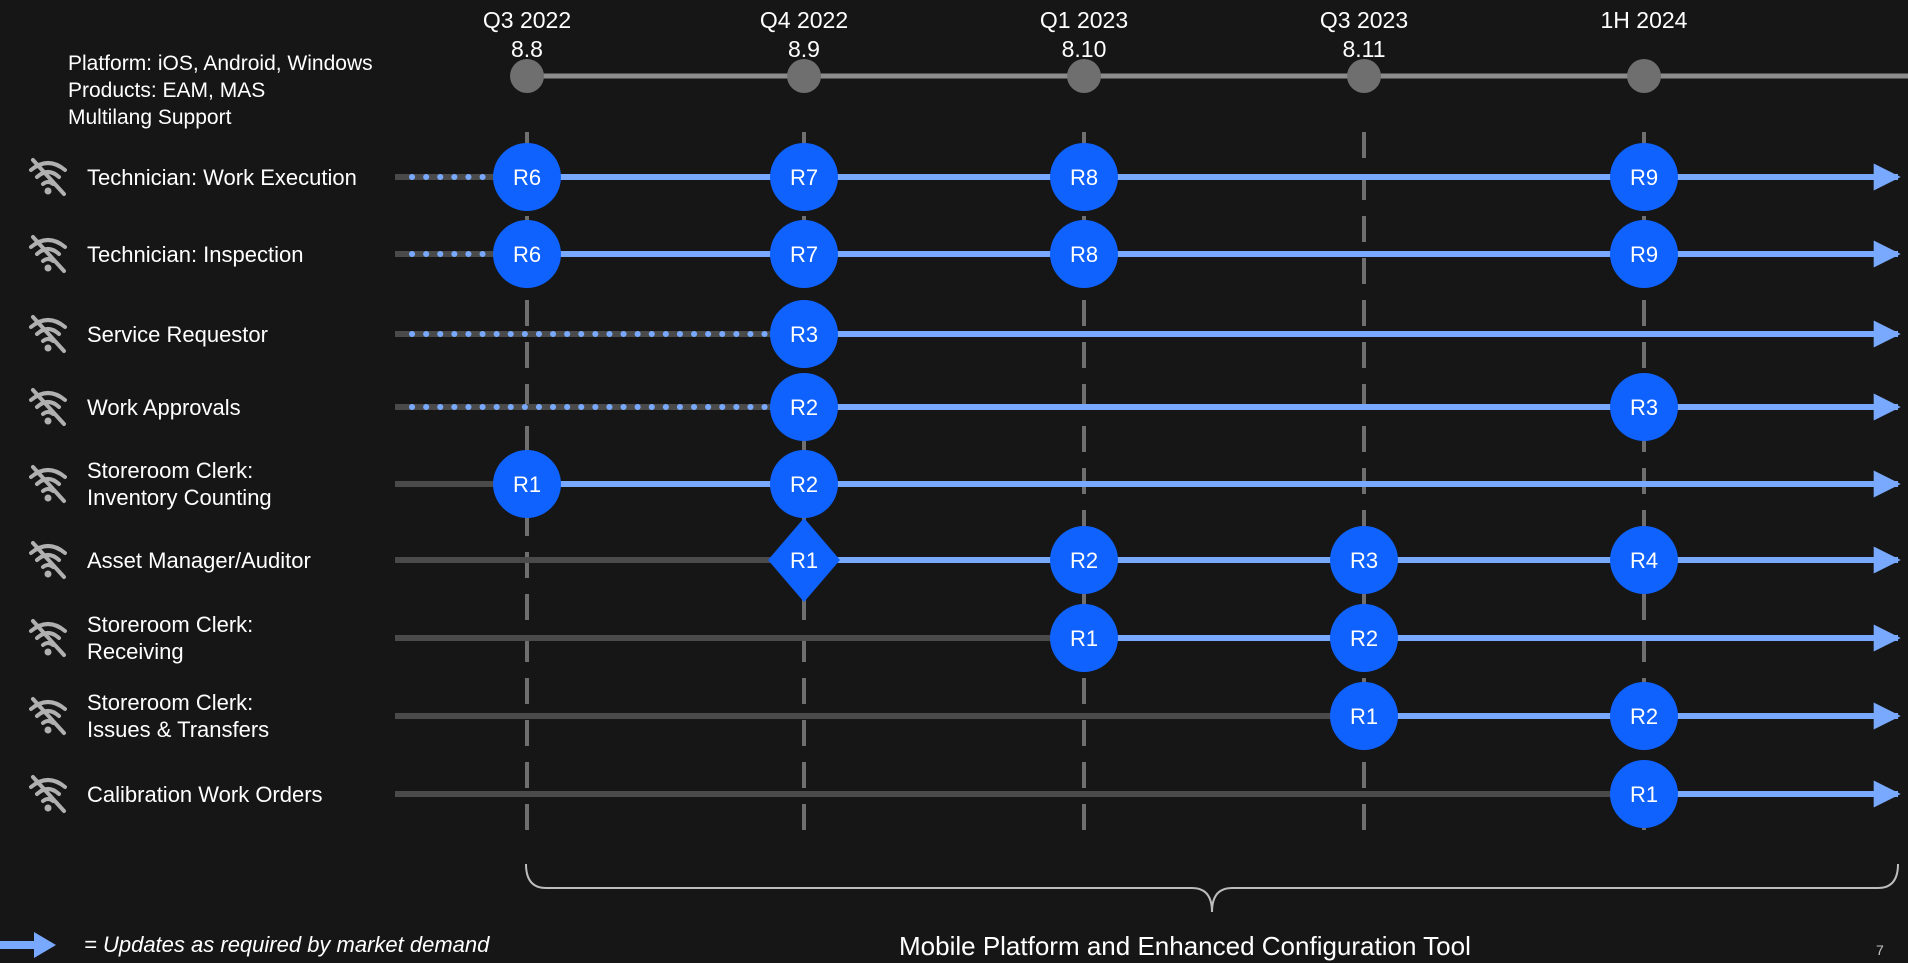 The image size is (1908, 963). I want to click on milestone-period: Q4 2022, so click(804, 20).